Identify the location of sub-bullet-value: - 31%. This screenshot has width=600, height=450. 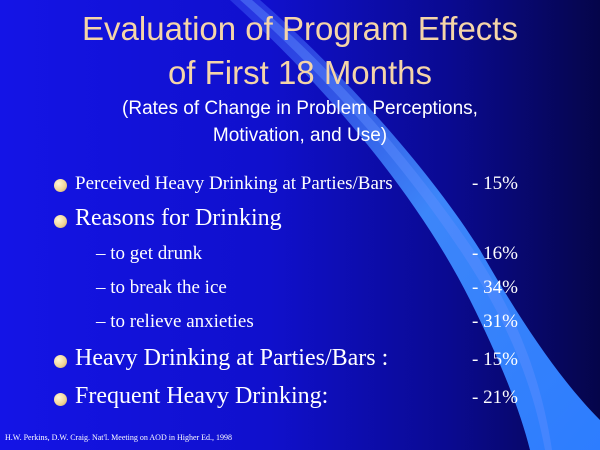
(495, 321).